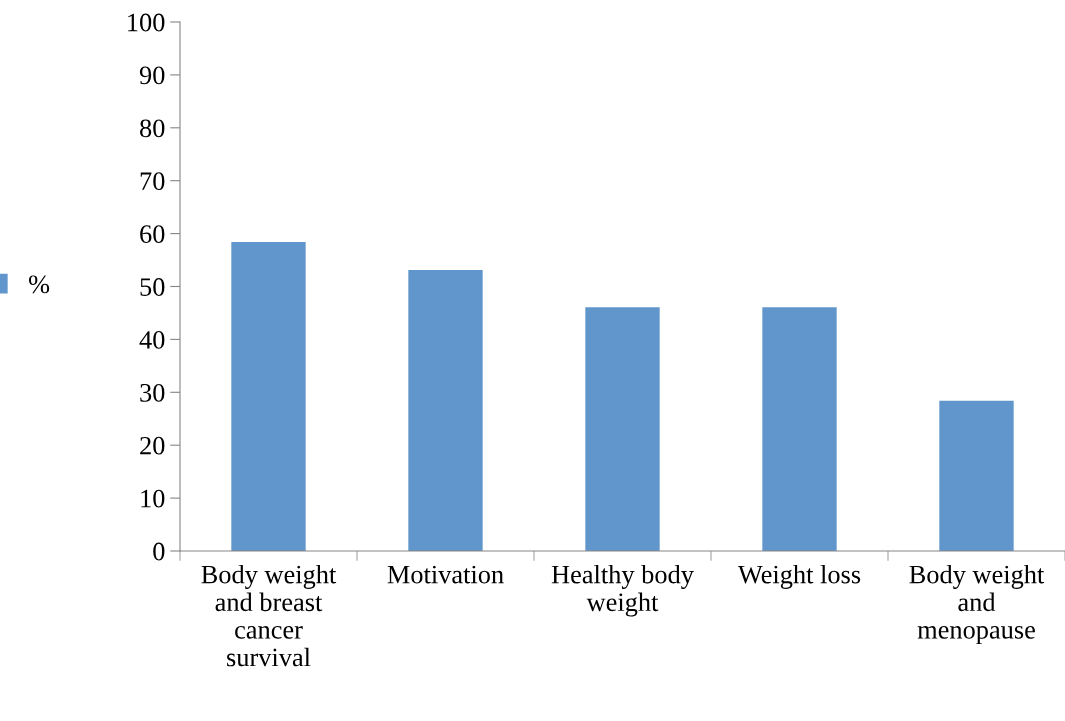 The height and width of the screenshot is (721, 1065). What do you see at coordinates (152, 340) in the screenshot?
I see `y-tick-label: 40` at bounding box center [152, 340].